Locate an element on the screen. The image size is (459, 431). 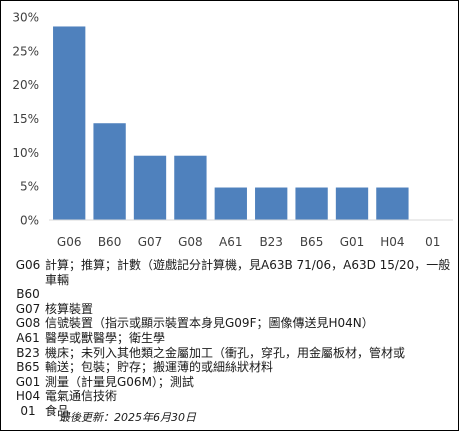
x-tick-label: G07 is located at coordinates (150, 242).